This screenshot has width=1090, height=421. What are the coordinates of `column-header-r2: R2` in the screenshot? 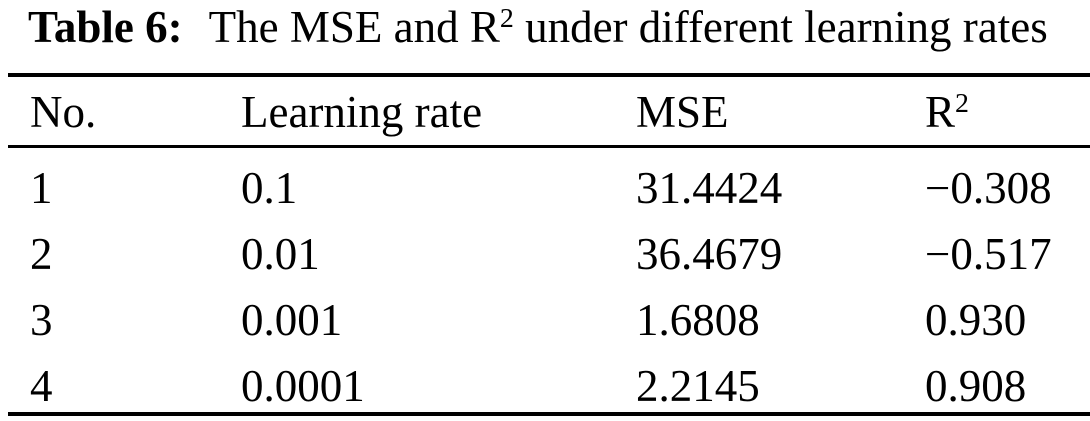 It's located at (1007, 112).